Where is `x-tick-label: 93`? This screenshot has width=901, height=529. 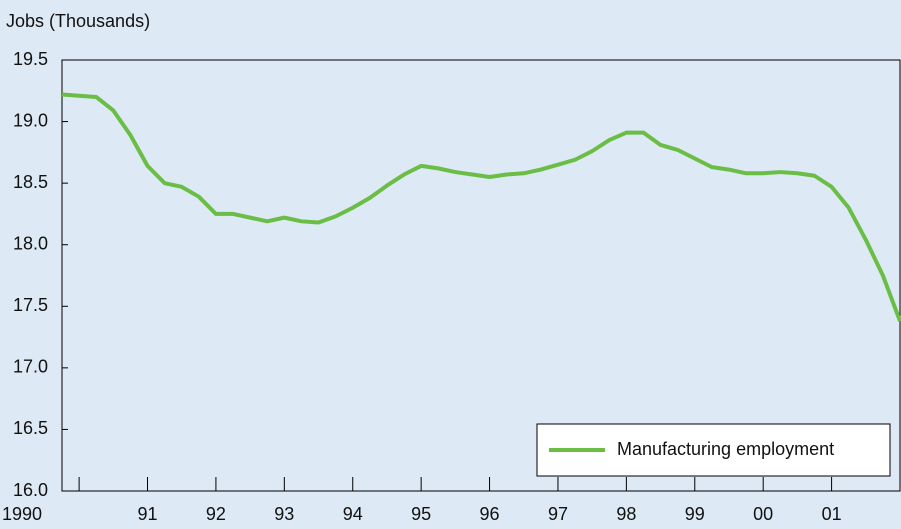 x-tick-label: 93 is located at coordinates (284, 514).